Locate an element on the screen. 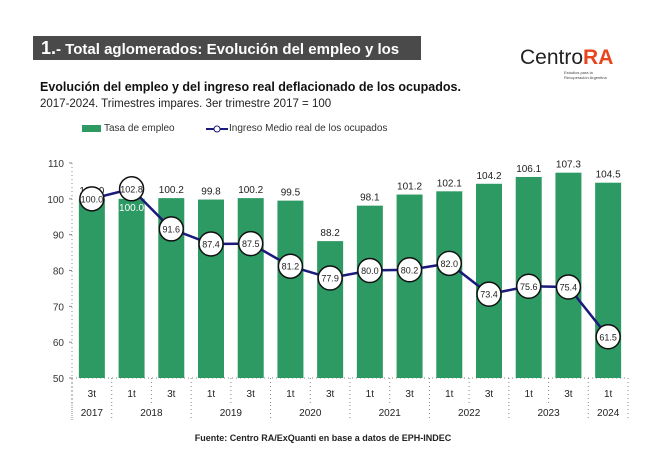  y-tick-label: 80 is located at coordinates (59, 272).